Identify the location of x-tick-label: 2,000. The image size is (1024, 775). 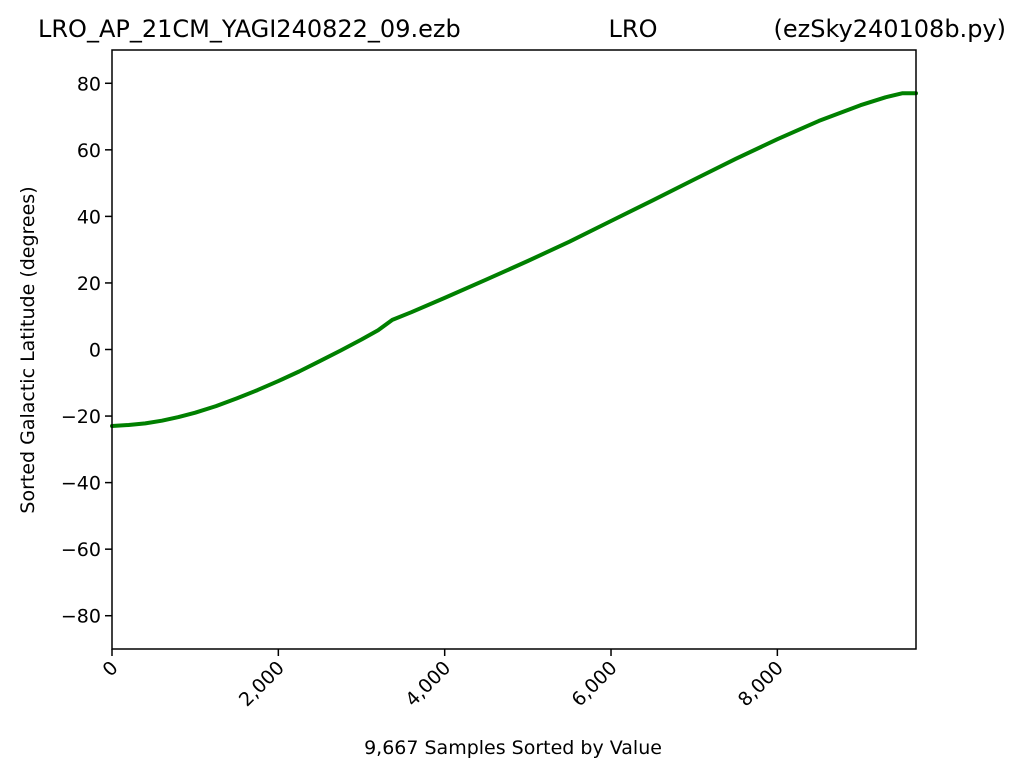
(262, 684).